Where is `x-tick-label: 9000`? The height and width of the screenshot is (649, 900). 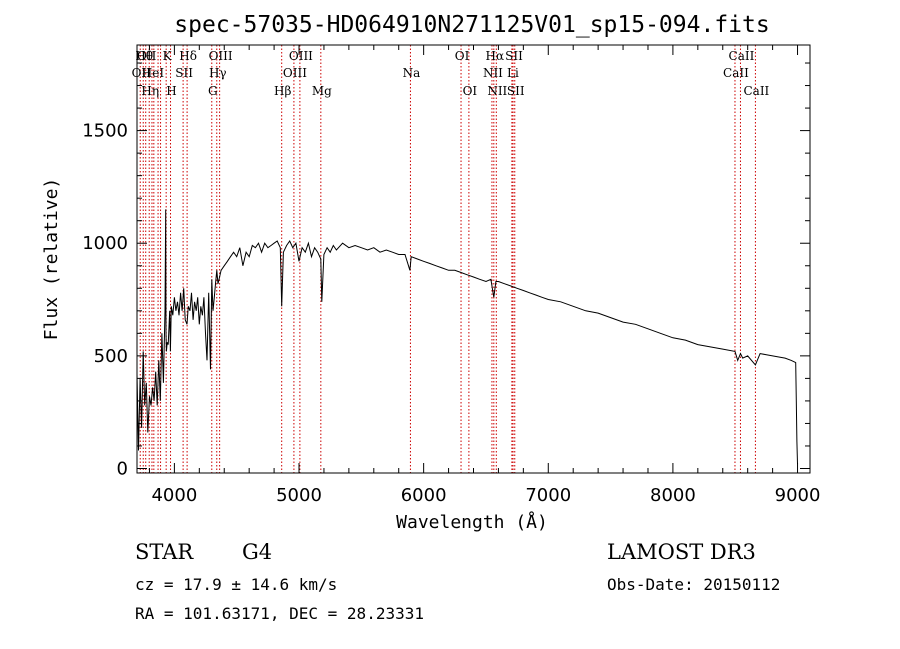
x-tick-label: 9000 is located at coordinates (798, 495).